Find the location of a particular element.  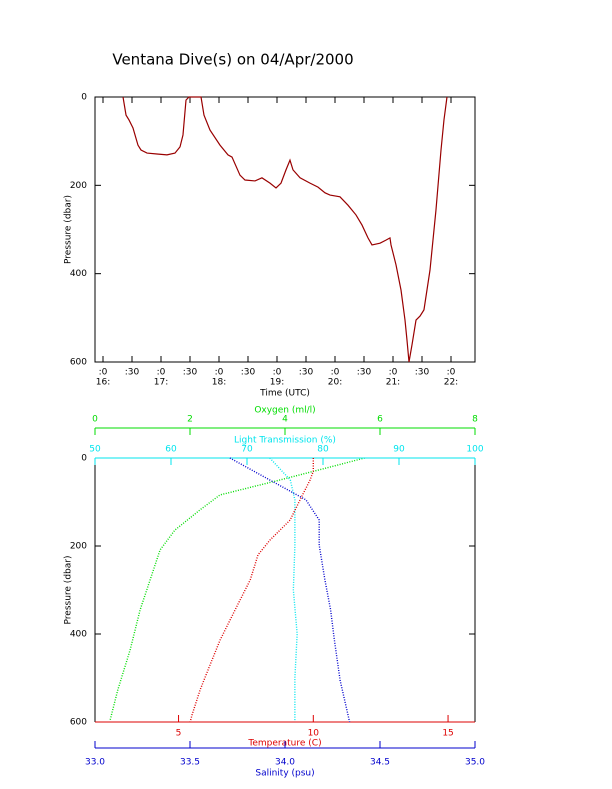

x-tick-label: 34.0 is located at coordinates (285, 763).